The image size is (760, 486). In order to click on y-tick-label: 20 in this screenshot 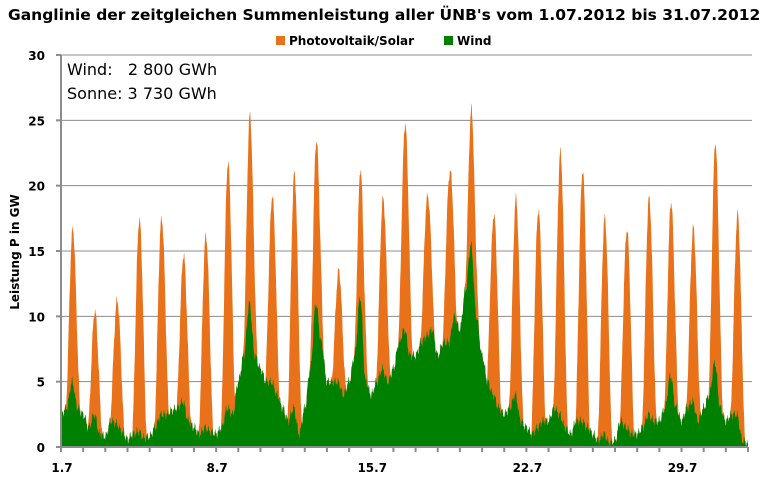, I will do `click(36, 187)`.